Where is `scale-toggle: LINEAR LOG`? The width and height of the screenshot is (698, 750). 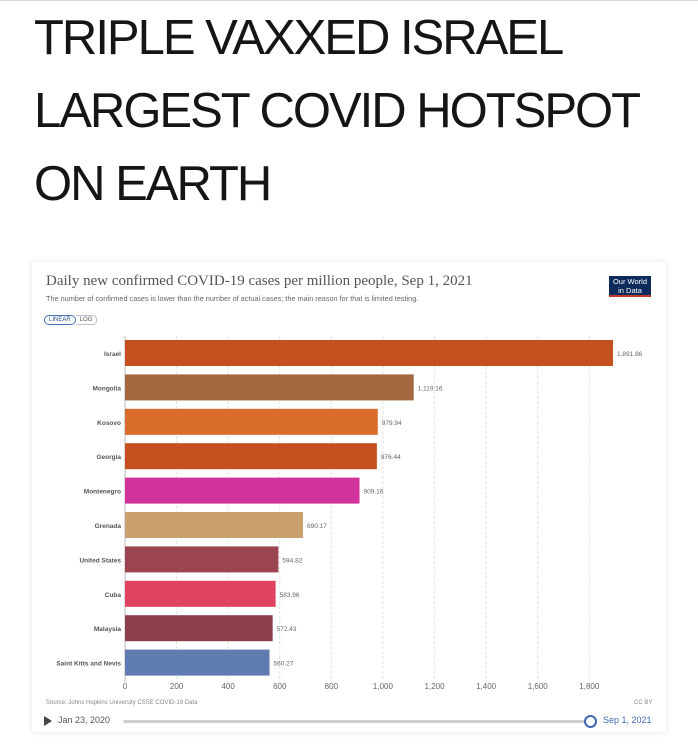
scale-toggle: LINEAR LOG is located at coordinates (71, 320).